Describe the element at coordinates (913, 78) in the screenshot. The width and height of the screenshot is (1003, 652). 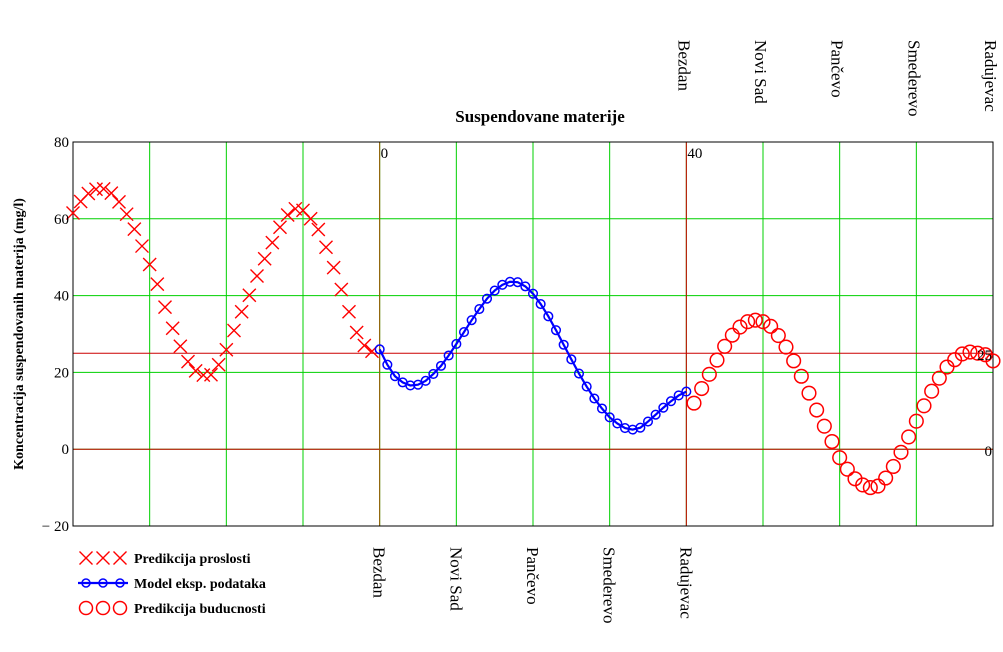
I see `station-label-top: Smederevo` at that location.